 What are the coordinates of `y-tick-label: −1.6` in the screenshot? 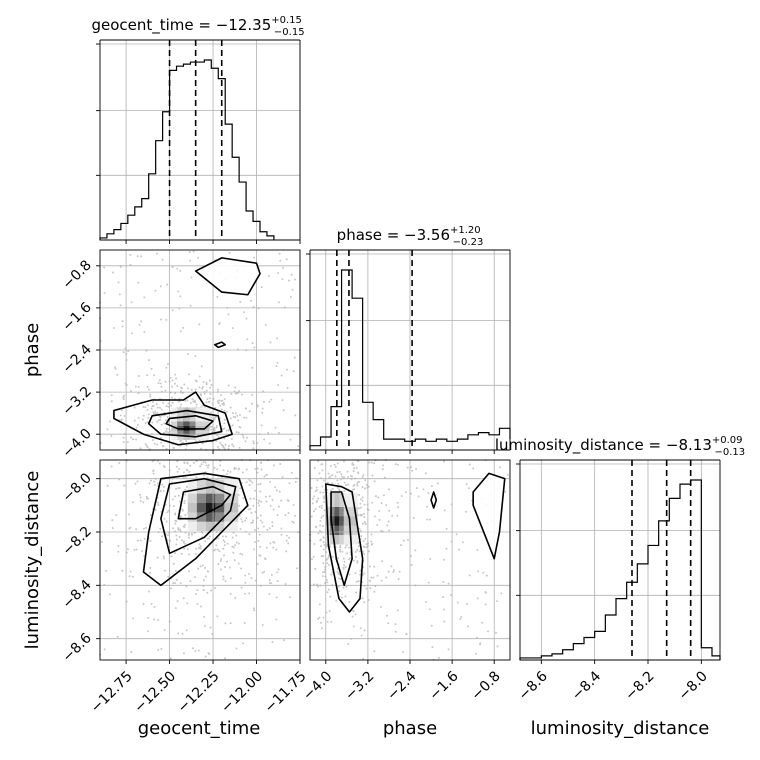 It's located at (76, 316).